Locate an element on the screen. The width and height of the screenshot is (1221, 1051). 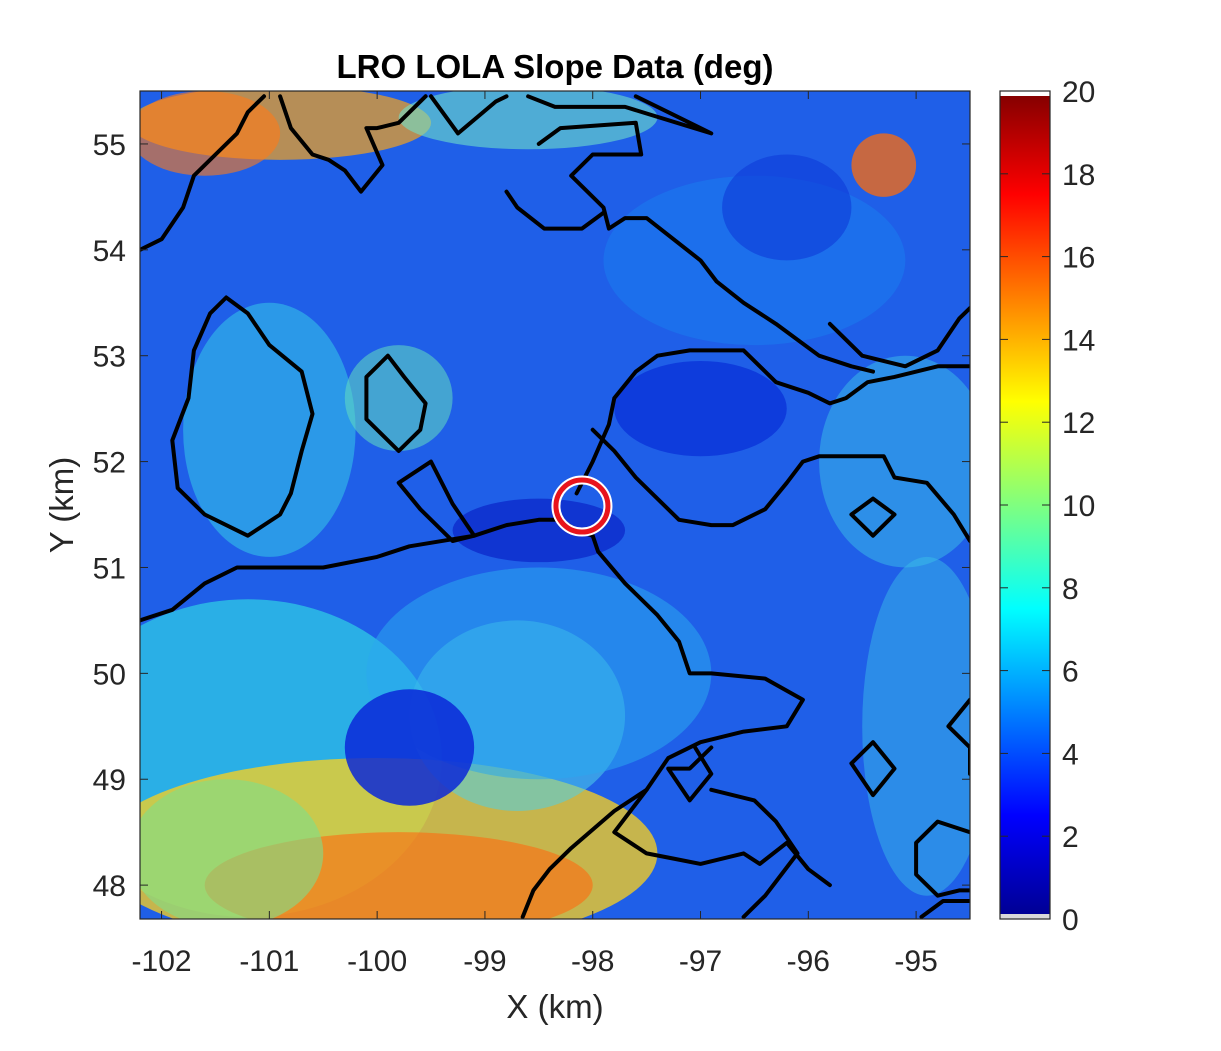
colorbar-tick-label: 2 is located at coordinates (1070, 837).